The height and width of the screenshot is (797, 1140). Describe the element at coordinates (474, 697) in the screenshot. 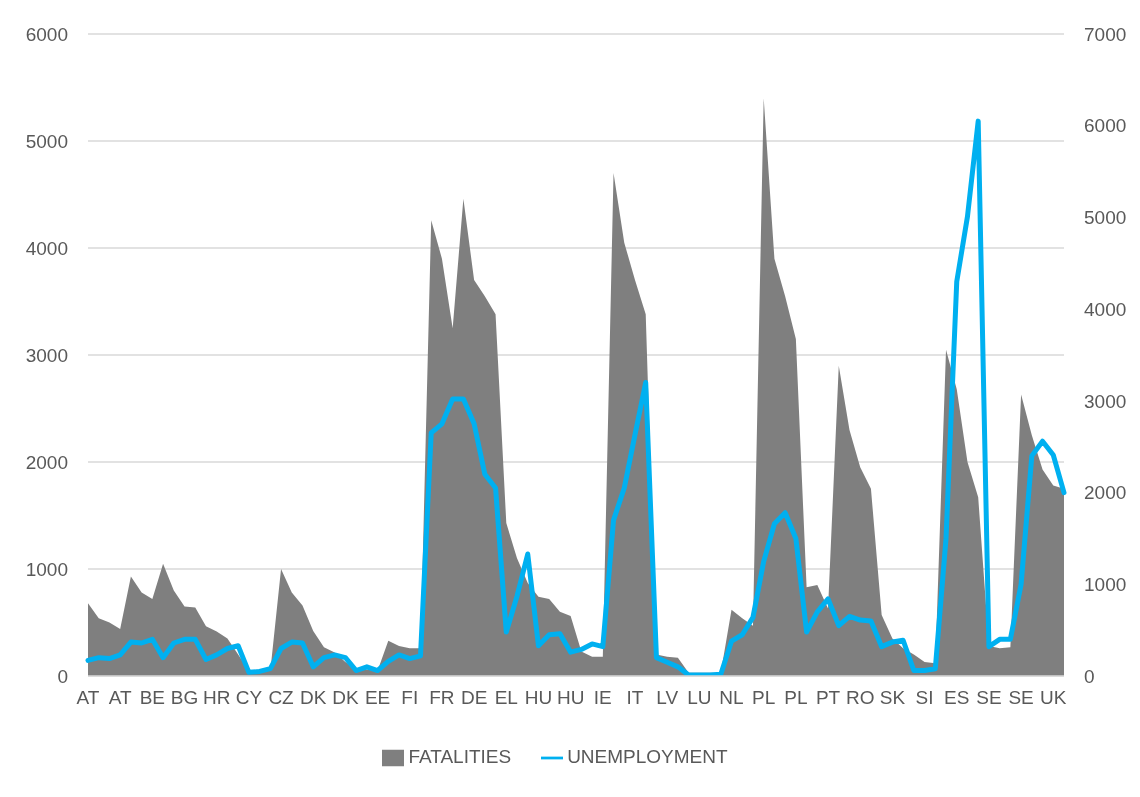

I see `x-tick-label: DE` at that location.